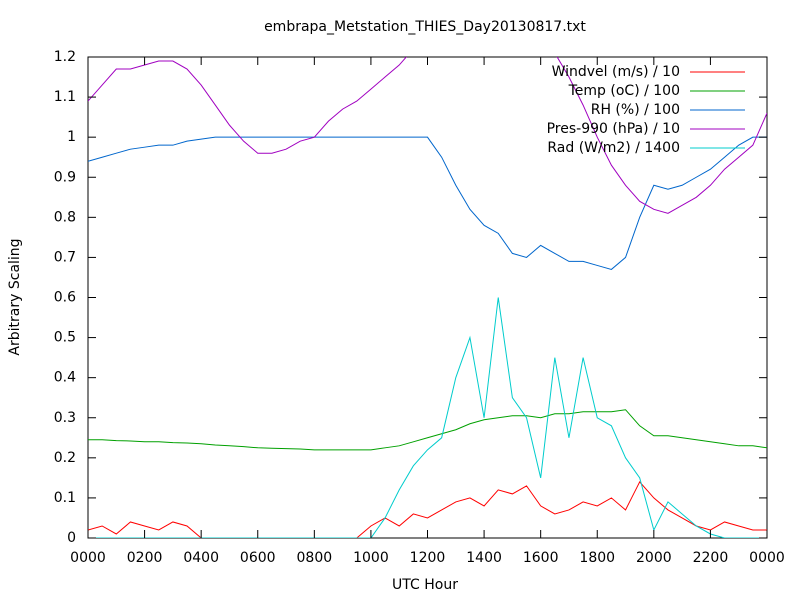 The image size is (800, 600). Describe the element at coordinates (428, 558) in the screenshot. I see `x-tick-label: 1200` at that location.